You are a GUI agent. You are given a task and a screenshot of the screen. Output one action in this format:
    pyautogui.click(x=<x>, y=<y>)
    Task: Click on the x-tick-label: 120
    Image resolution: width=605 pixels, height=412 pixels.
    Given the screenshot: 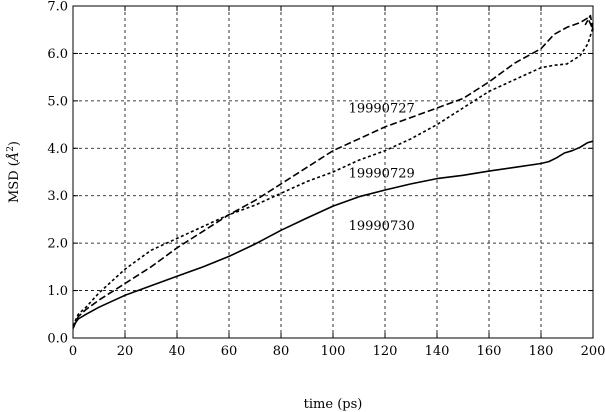 What is the action you would take?
    pyautogui.click(x=385, y=351)
    